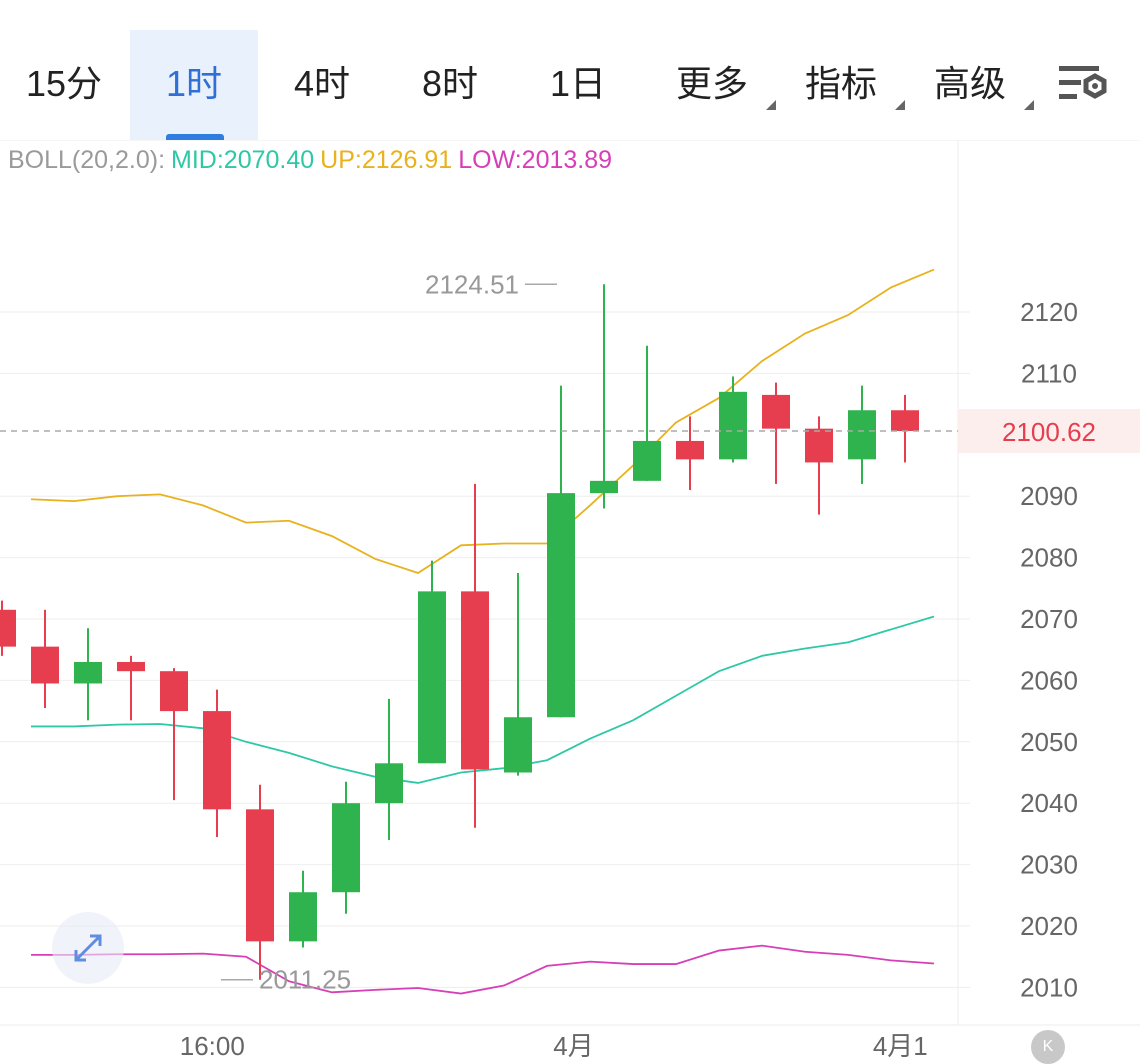 This screenshot has width=1140, height=1064. I want to click on y-tick-label: 2020, so click(1049, 926).